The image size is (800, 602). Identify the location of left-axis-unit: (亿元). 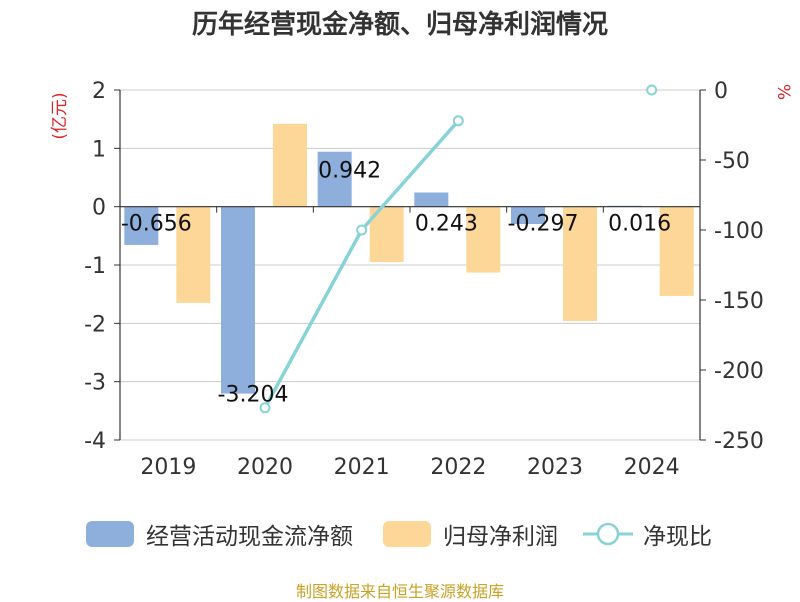
(60, 115).